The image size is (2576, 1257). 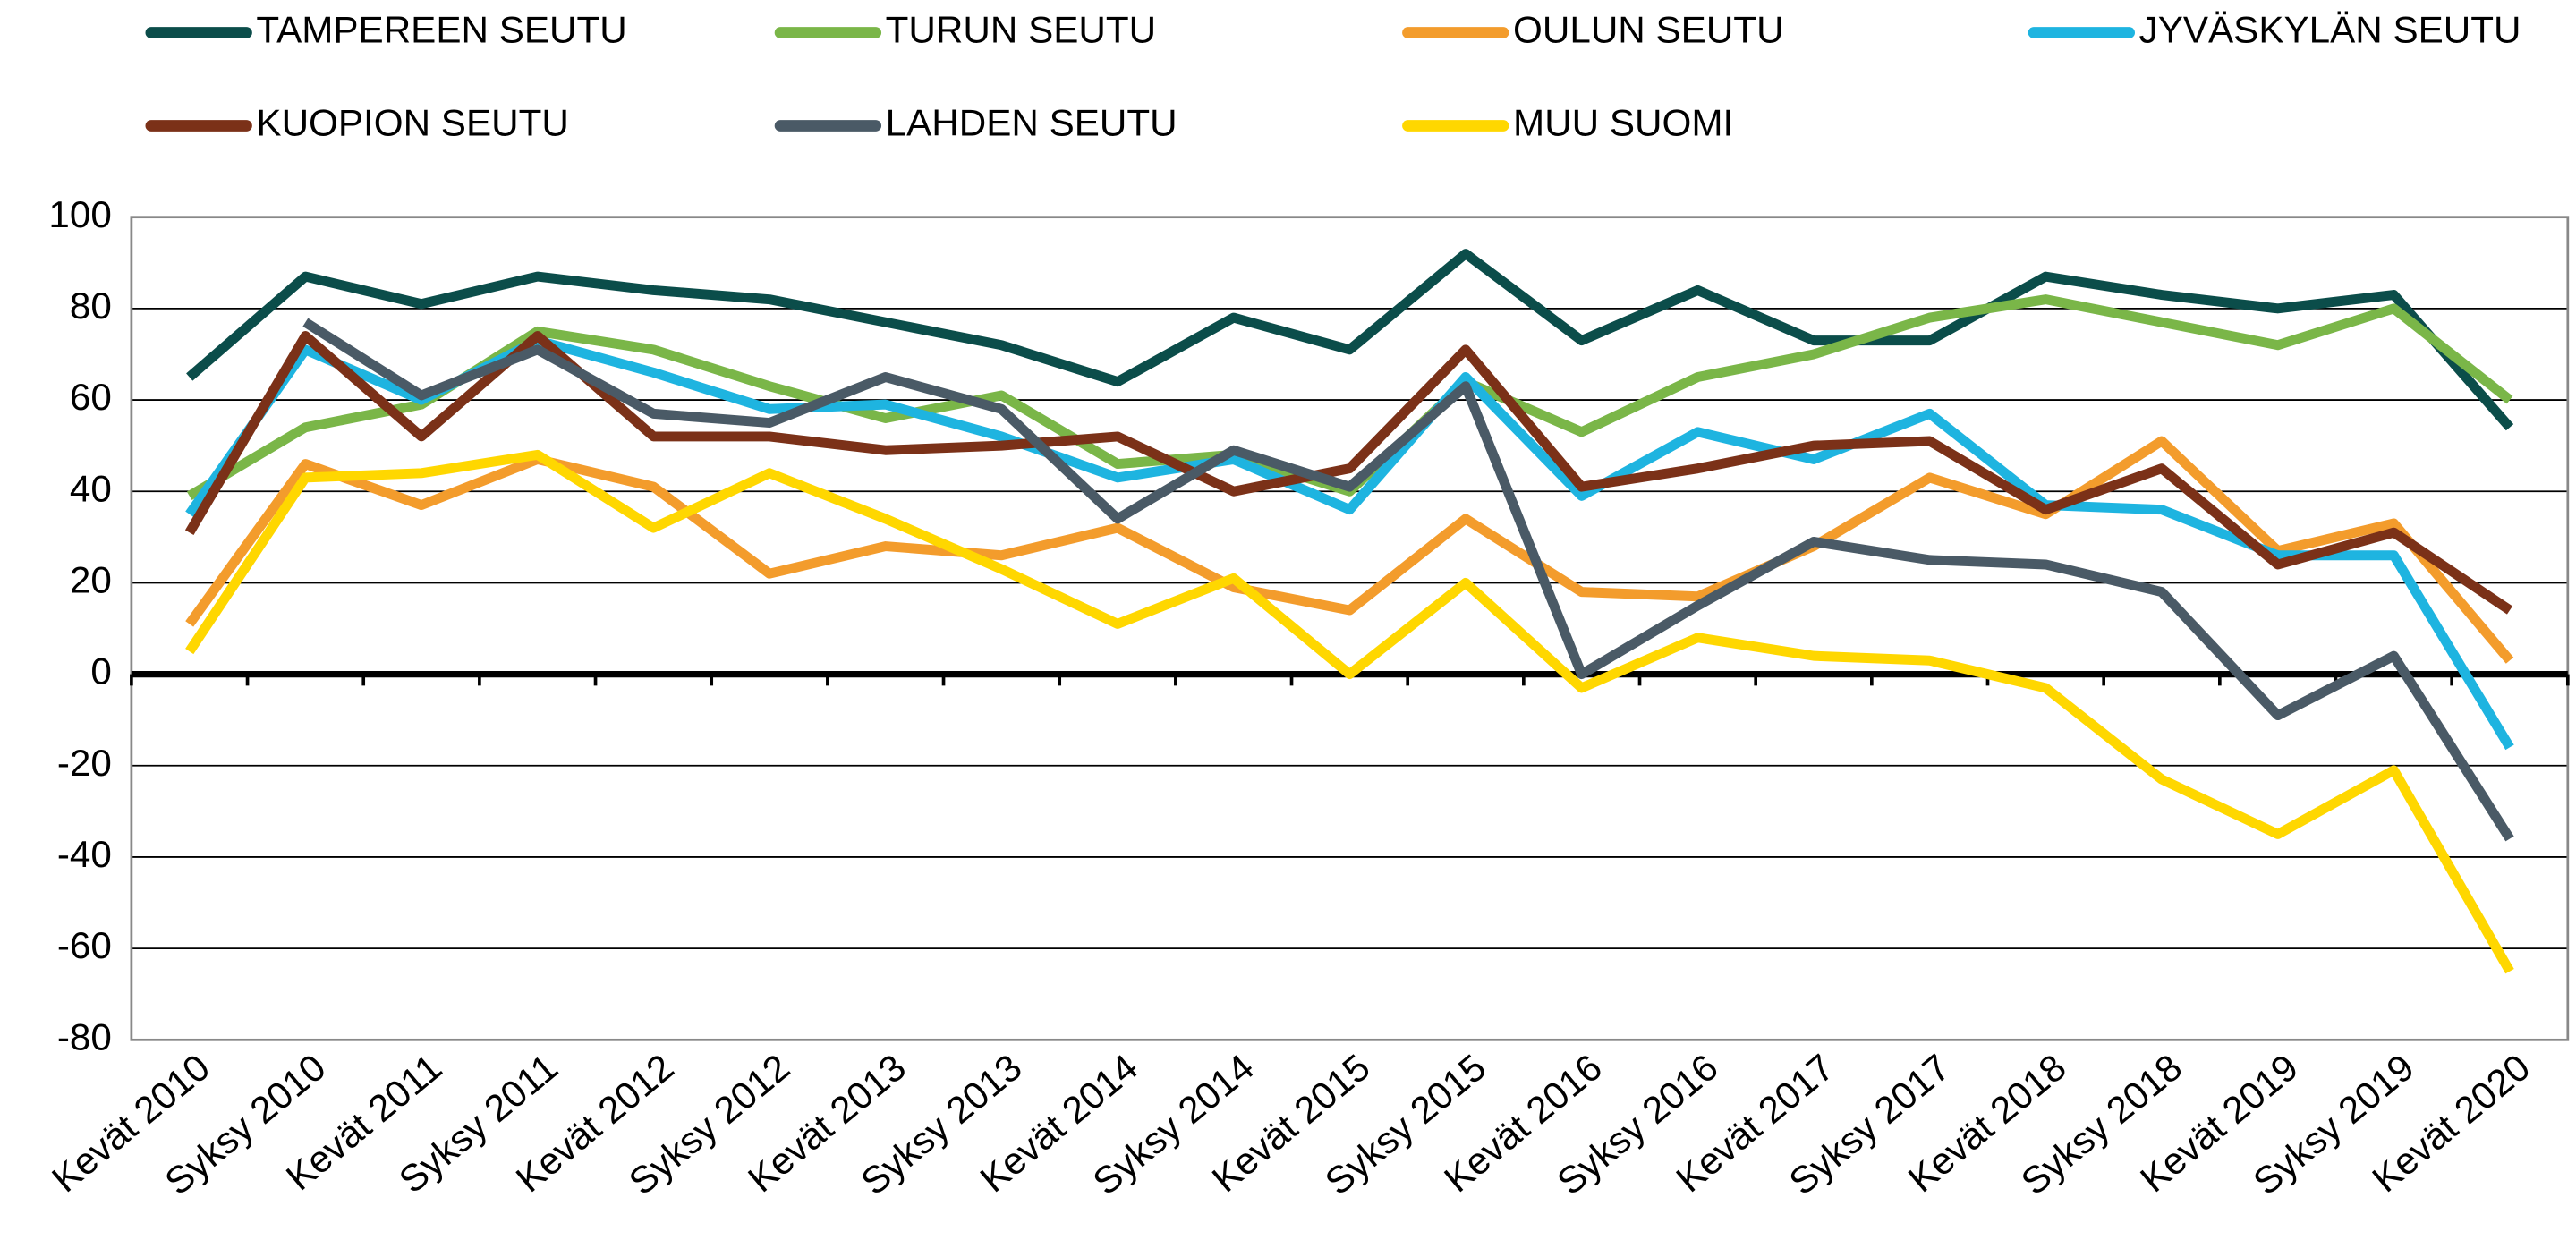 What do you see at coordinates (1031, 123) in the screenshot?
I see `legend-label: LAHDEN SEUTU` at bounding box center [1031, 123].